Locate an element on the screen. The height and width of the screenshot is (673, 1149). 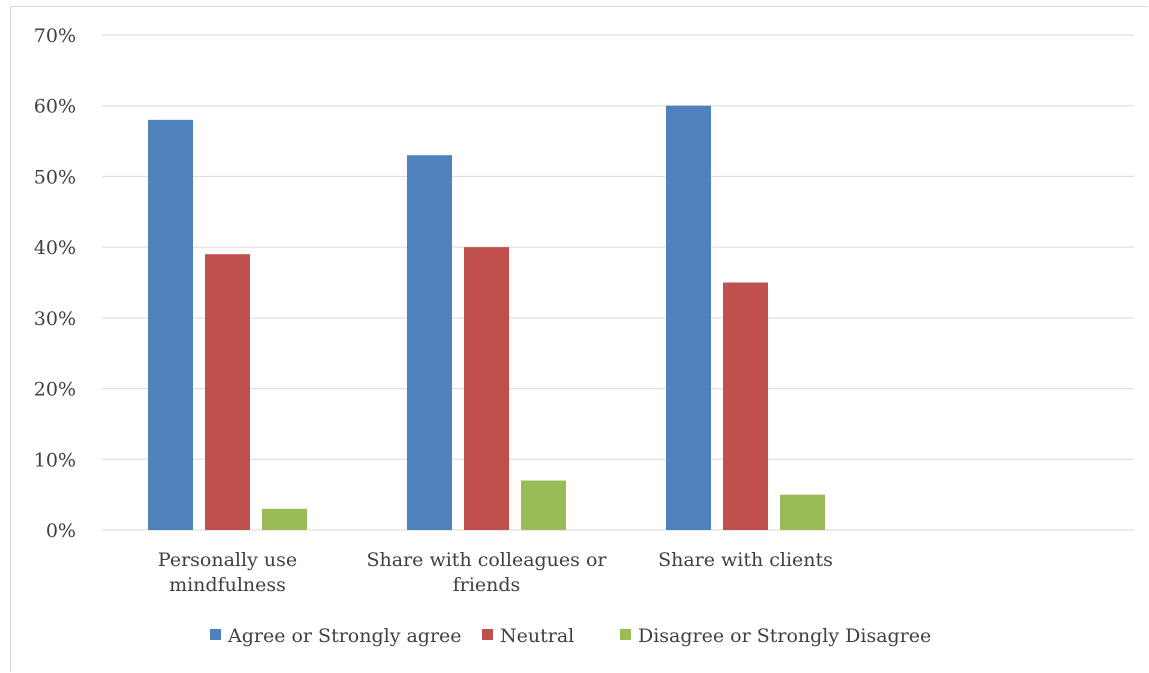
y-tick-label: 50% is located at coordinates (55, 177).